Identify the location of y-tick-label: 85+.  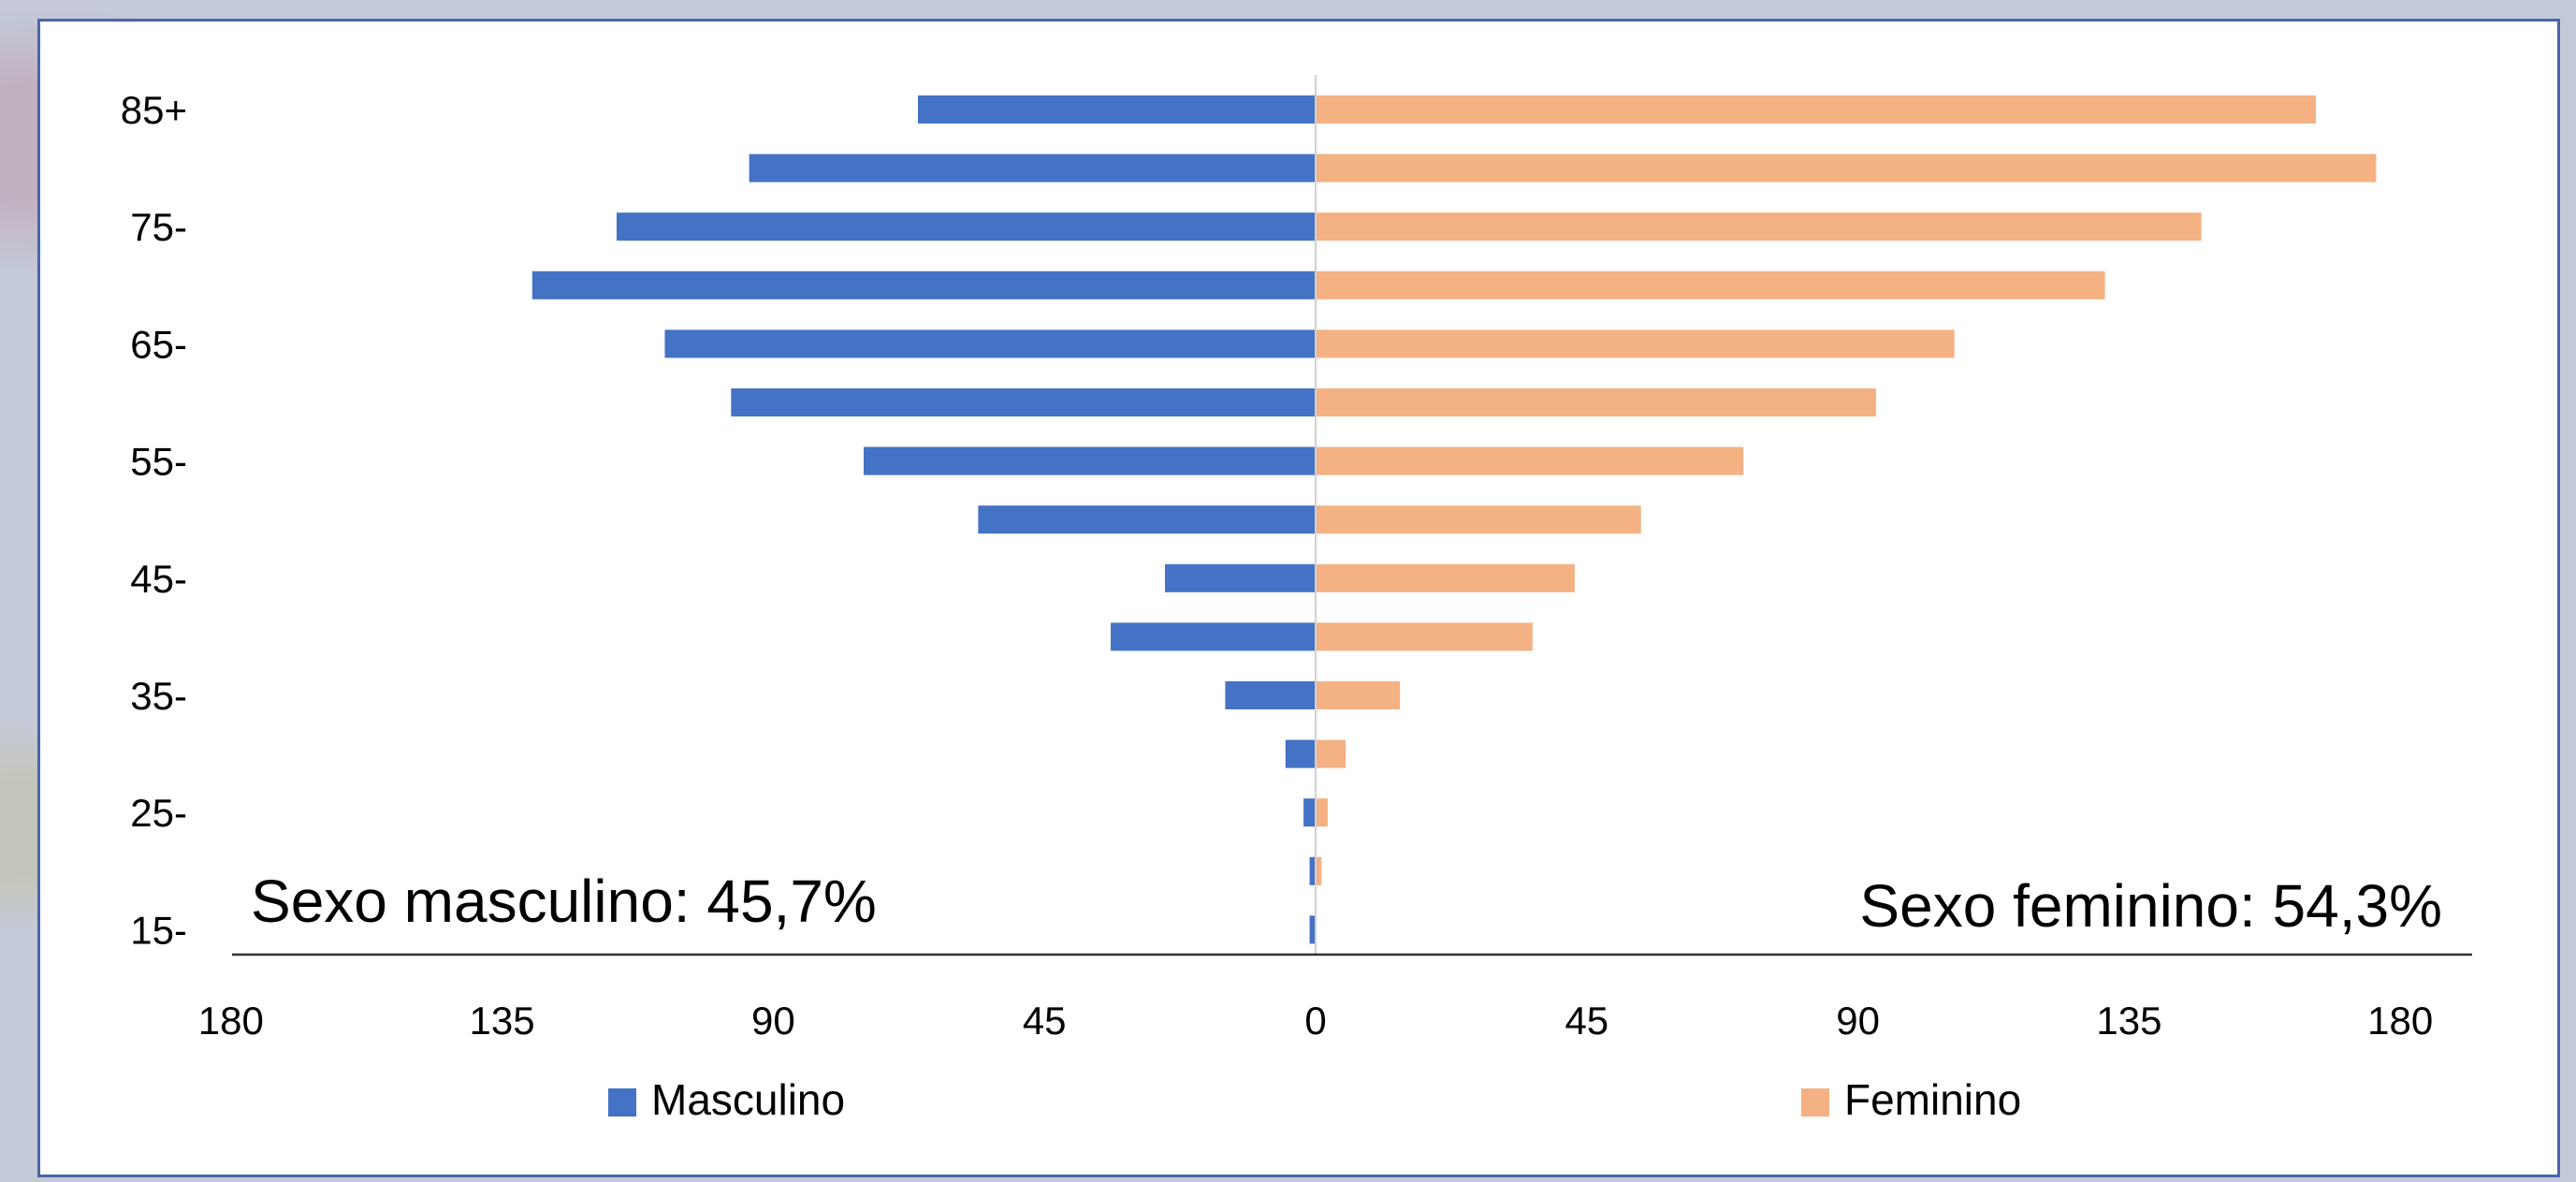
(154, 110).